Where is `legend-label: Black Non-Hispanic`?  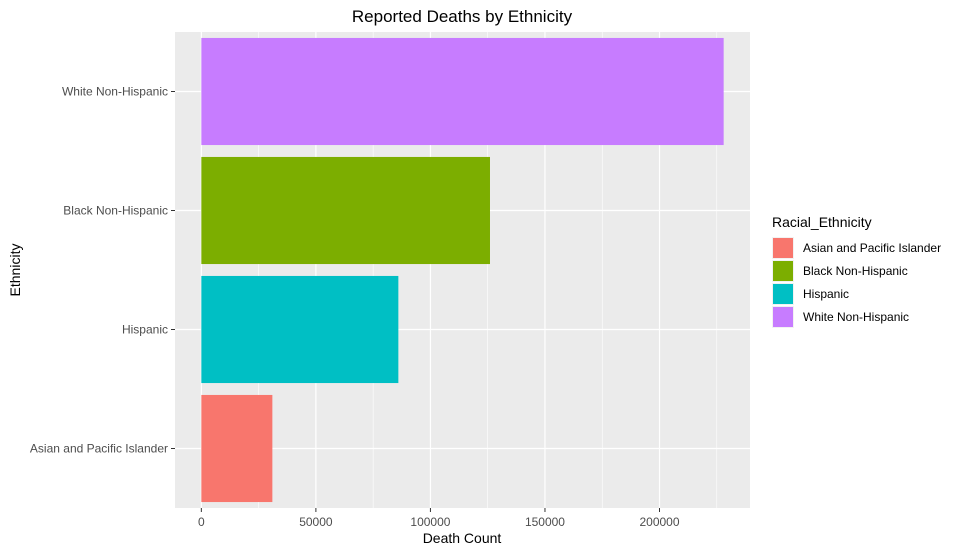
legend-label: Black Non-Hispanic is located at coordinates (855, 271).